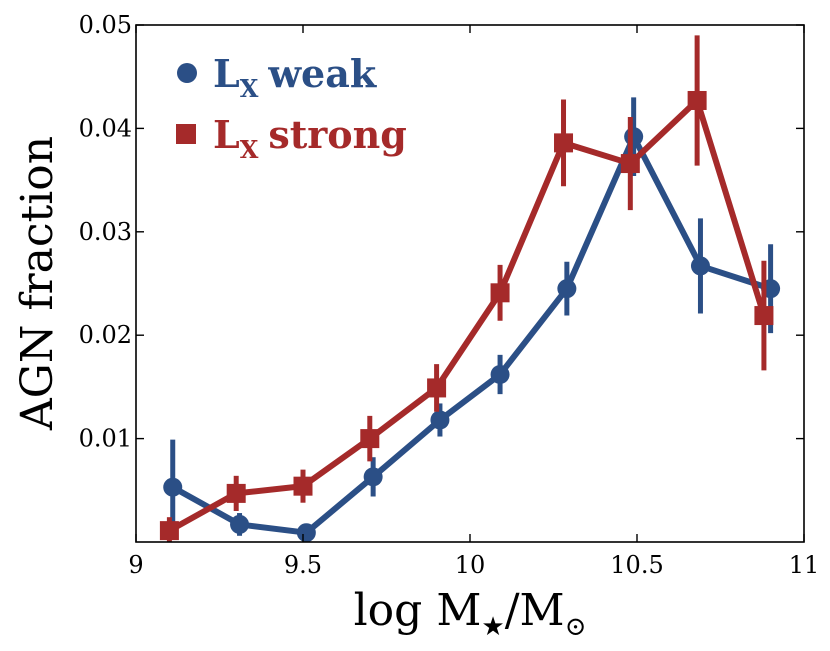 This screenshot has width=830, height=651. What do you see at coordinates (105, 25) in the screenshot?
I see `y-tick-label: 0.05` at bounding box center [105, 25].